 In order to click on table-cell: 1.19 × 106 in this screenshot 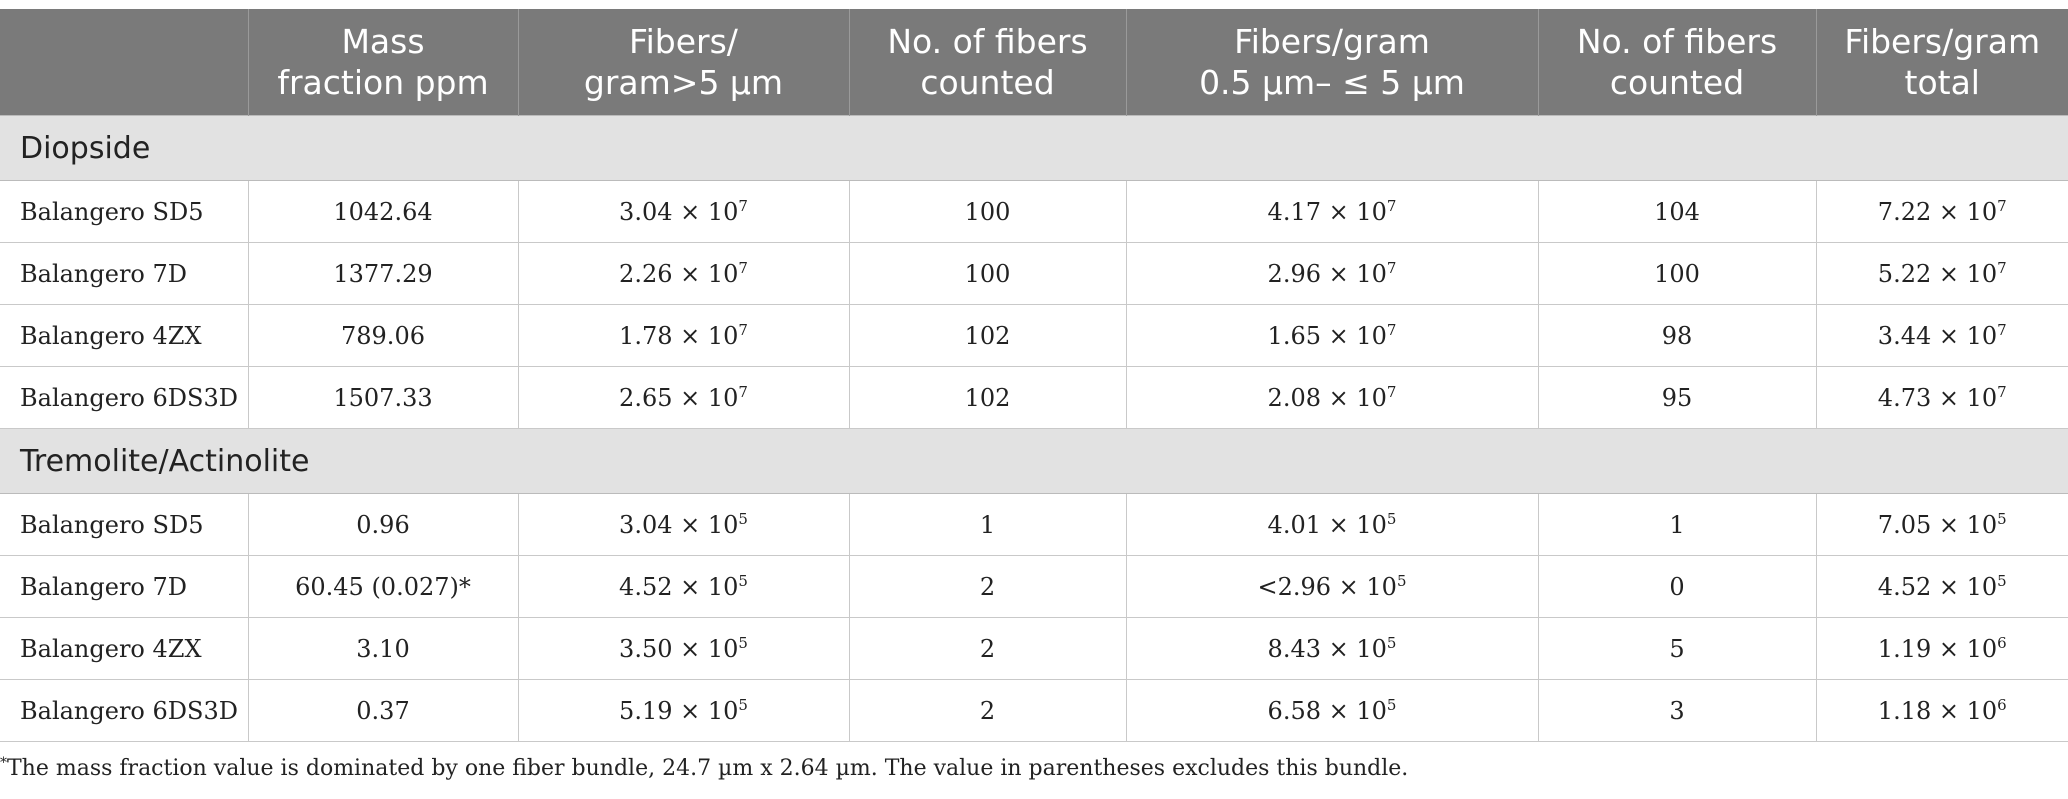, I will do `click(1942, 648)`.